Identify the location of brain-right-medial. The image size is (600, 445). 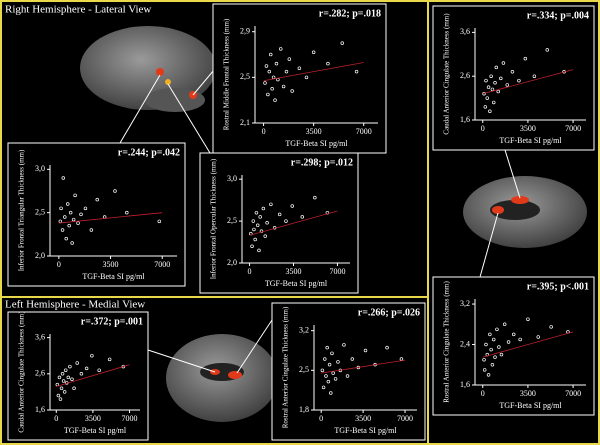
(525, 213).